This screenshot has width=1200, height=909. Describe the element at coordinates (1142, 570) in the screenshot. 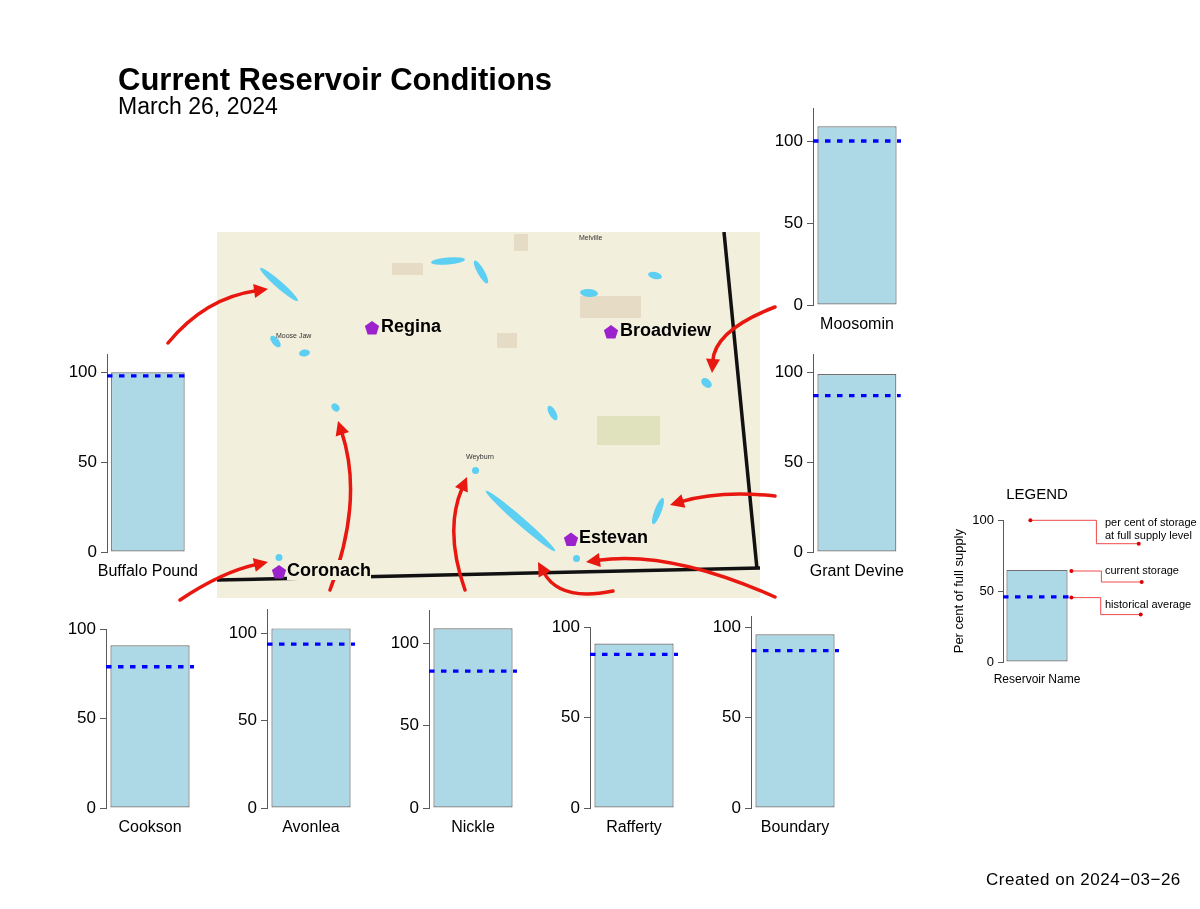

I see `text: current storage` at that location.